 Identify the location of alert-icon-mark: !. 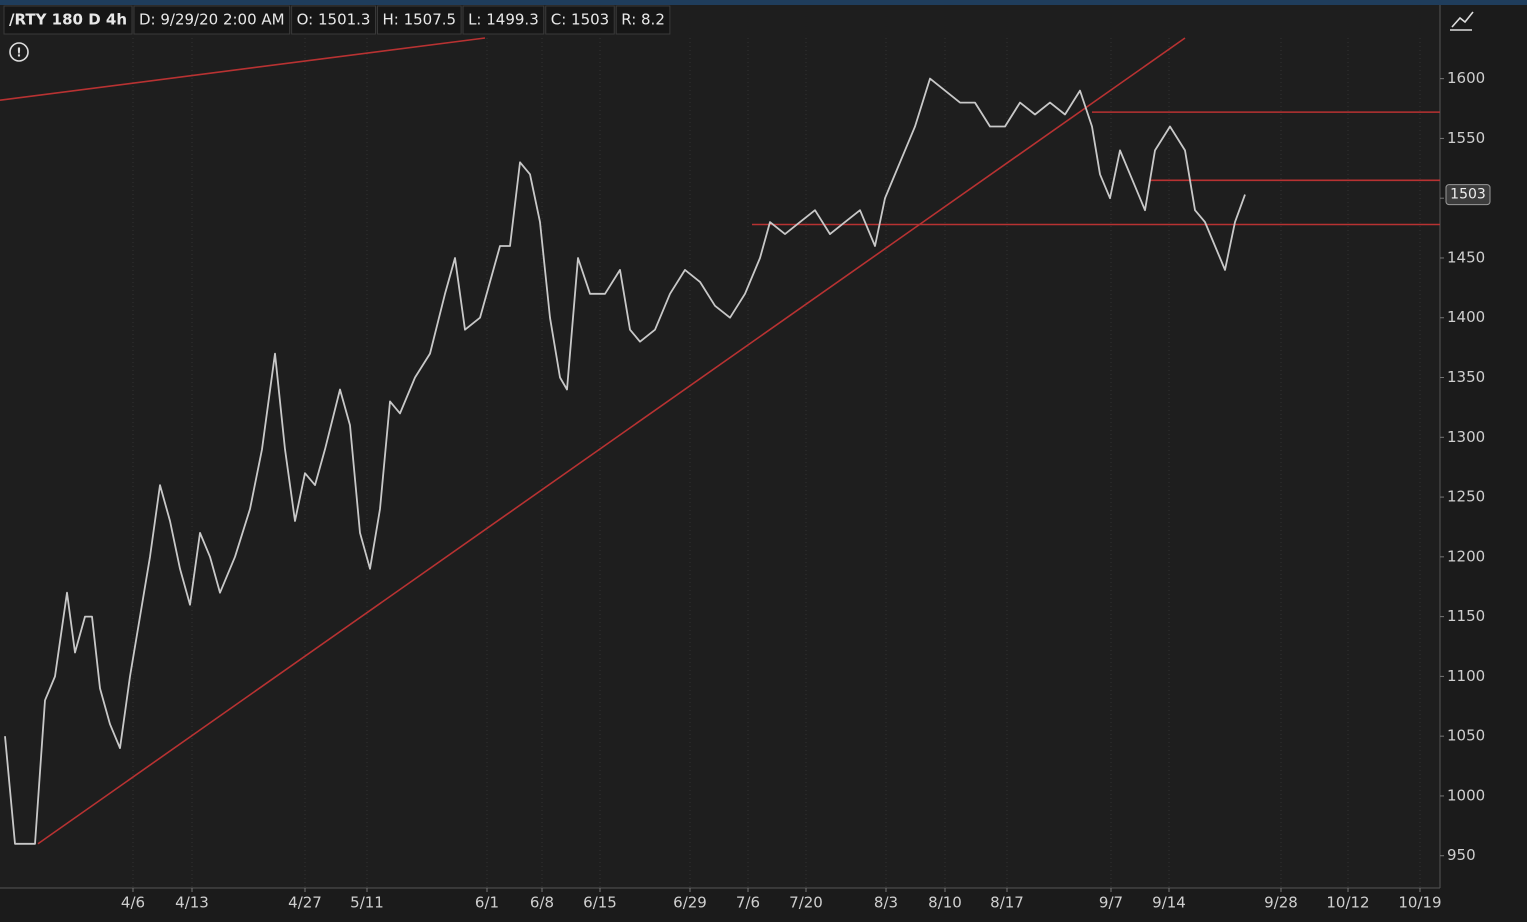
(18, 53).